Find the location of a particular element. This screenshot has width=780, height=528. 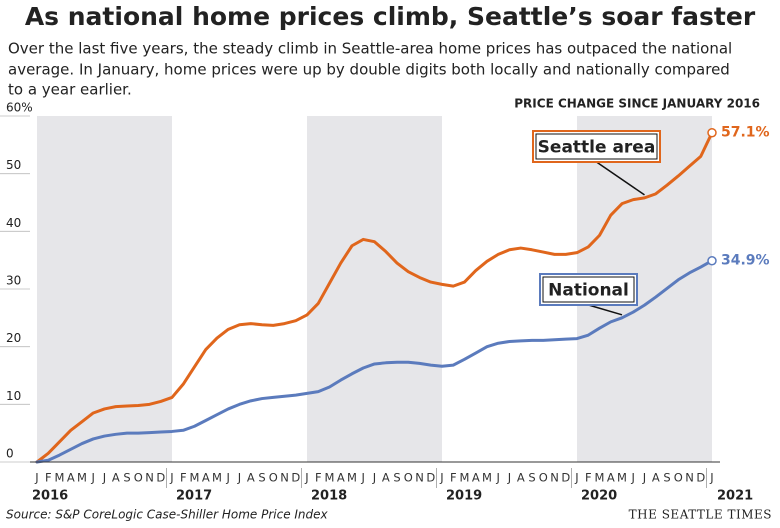

year-label: 2019 is located at coordinates (464, 496).